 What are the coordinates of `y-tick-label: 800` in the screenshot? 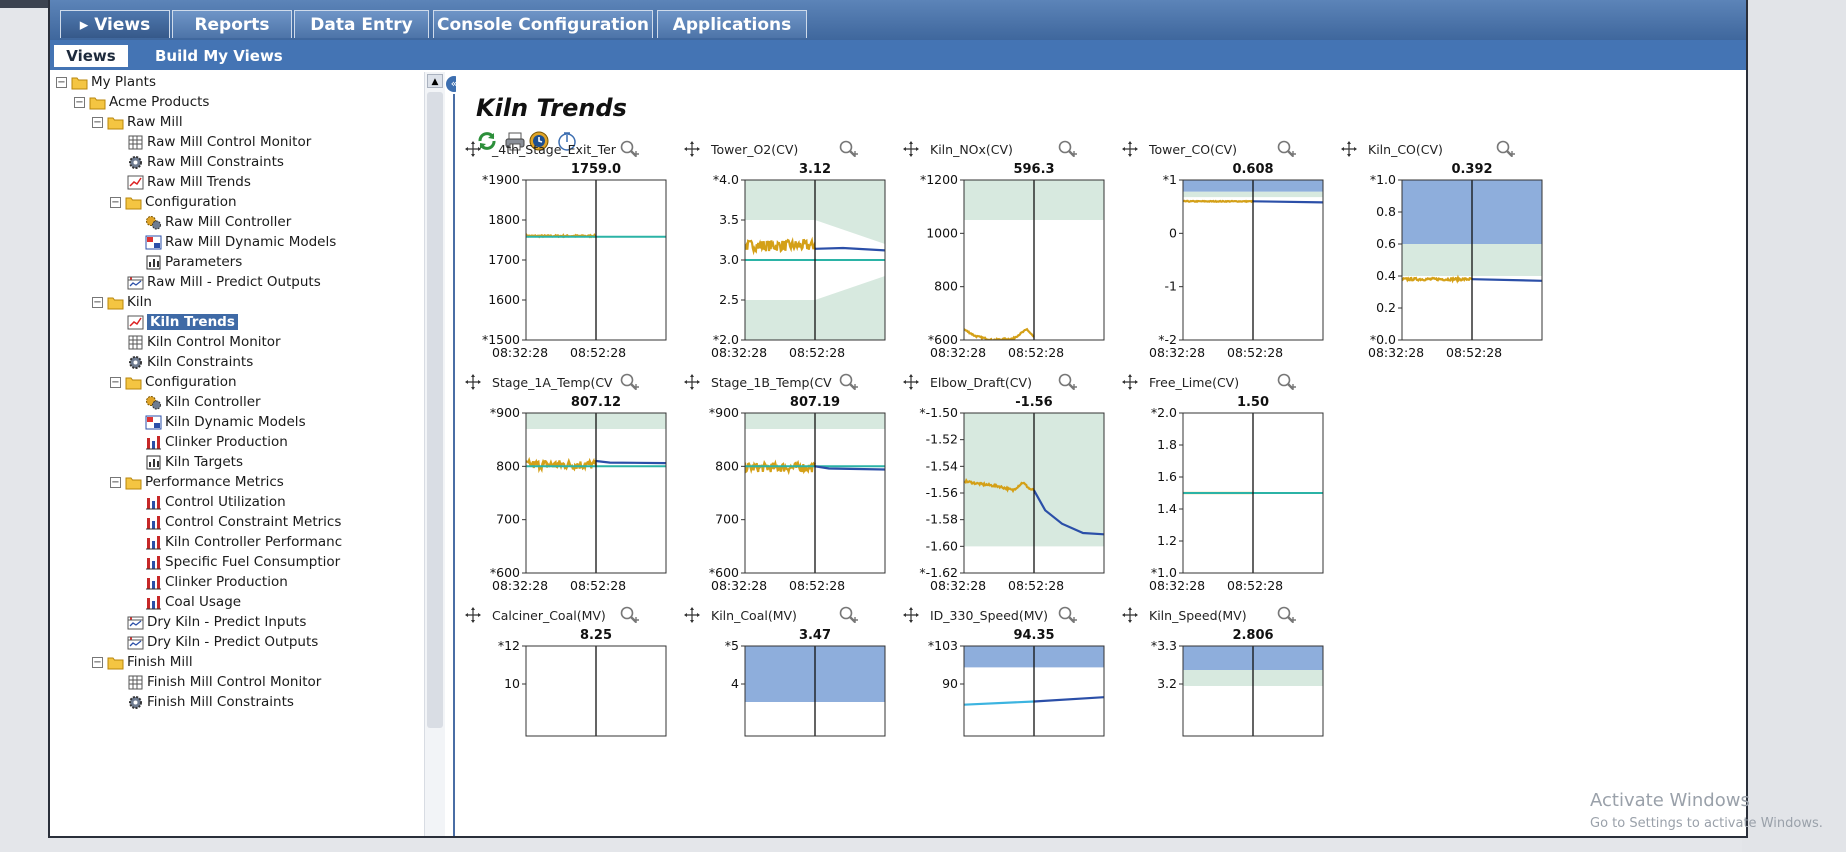 It's located at (727, 465).